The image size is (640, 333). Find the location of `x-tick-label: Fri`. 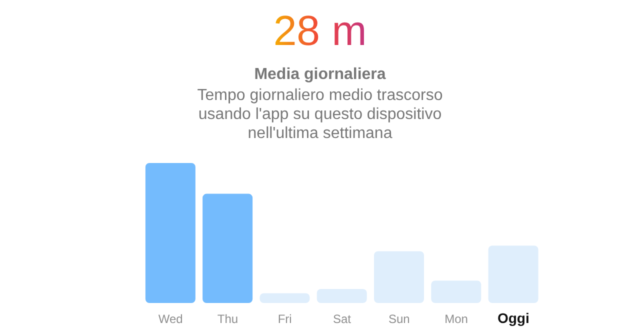

x-tick-label: Fri is located at coordinates (285, 319).